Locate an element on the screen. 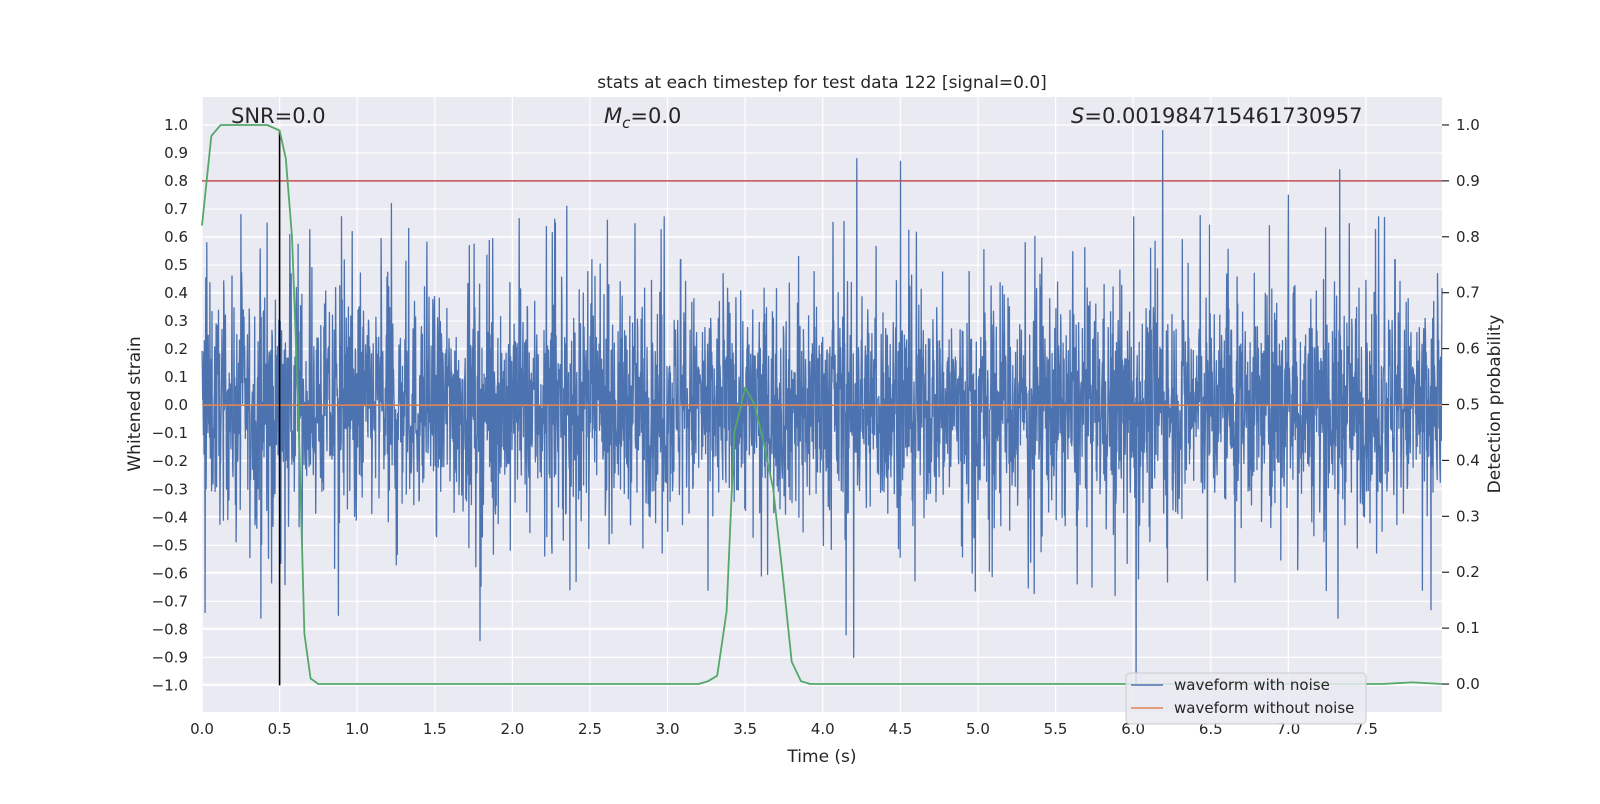 The height and width of the screenshot is (804, 1600). y-tick-label: 0.6 is located at coordinates (176, 237).